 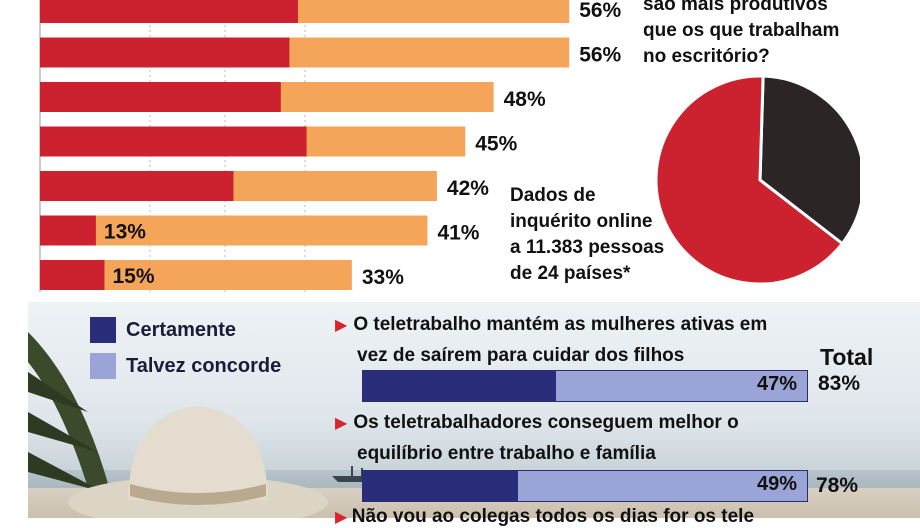 What do you see at coordinates (570, 273) in the screenshot?
I see `survey-note-line: de 24 países*` at bounding box center [570, 273].